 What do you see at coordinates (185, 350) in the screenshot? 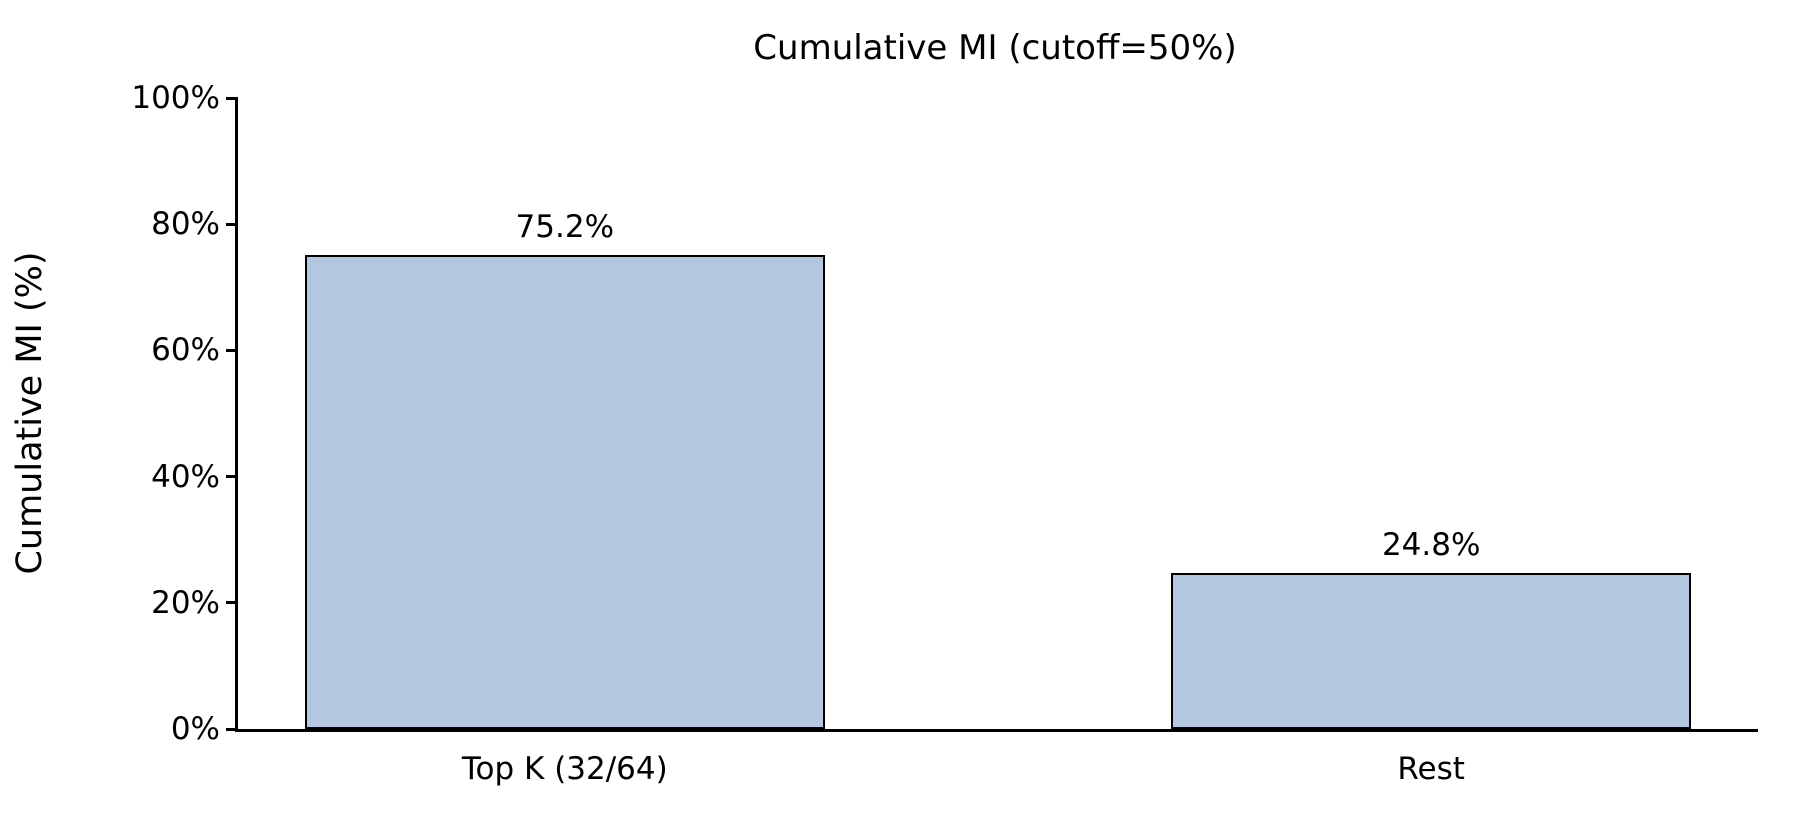
I see `y-tick-label: 60%` at bounding box center [185, 350].